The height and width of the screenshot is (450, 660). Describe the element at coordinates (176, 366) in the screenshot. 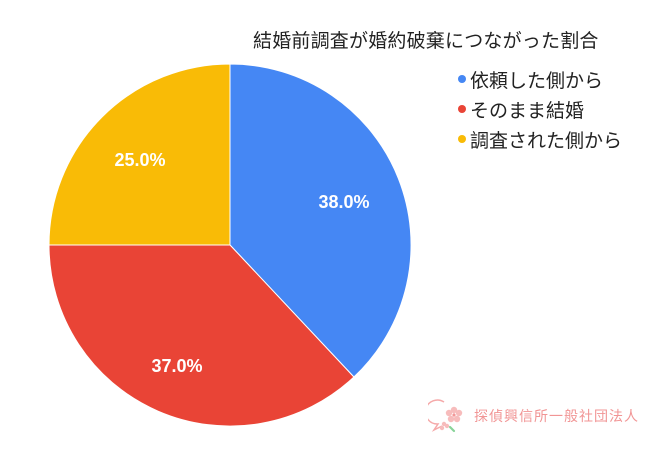

I see `slice-label-married: 37.0%` at that location.